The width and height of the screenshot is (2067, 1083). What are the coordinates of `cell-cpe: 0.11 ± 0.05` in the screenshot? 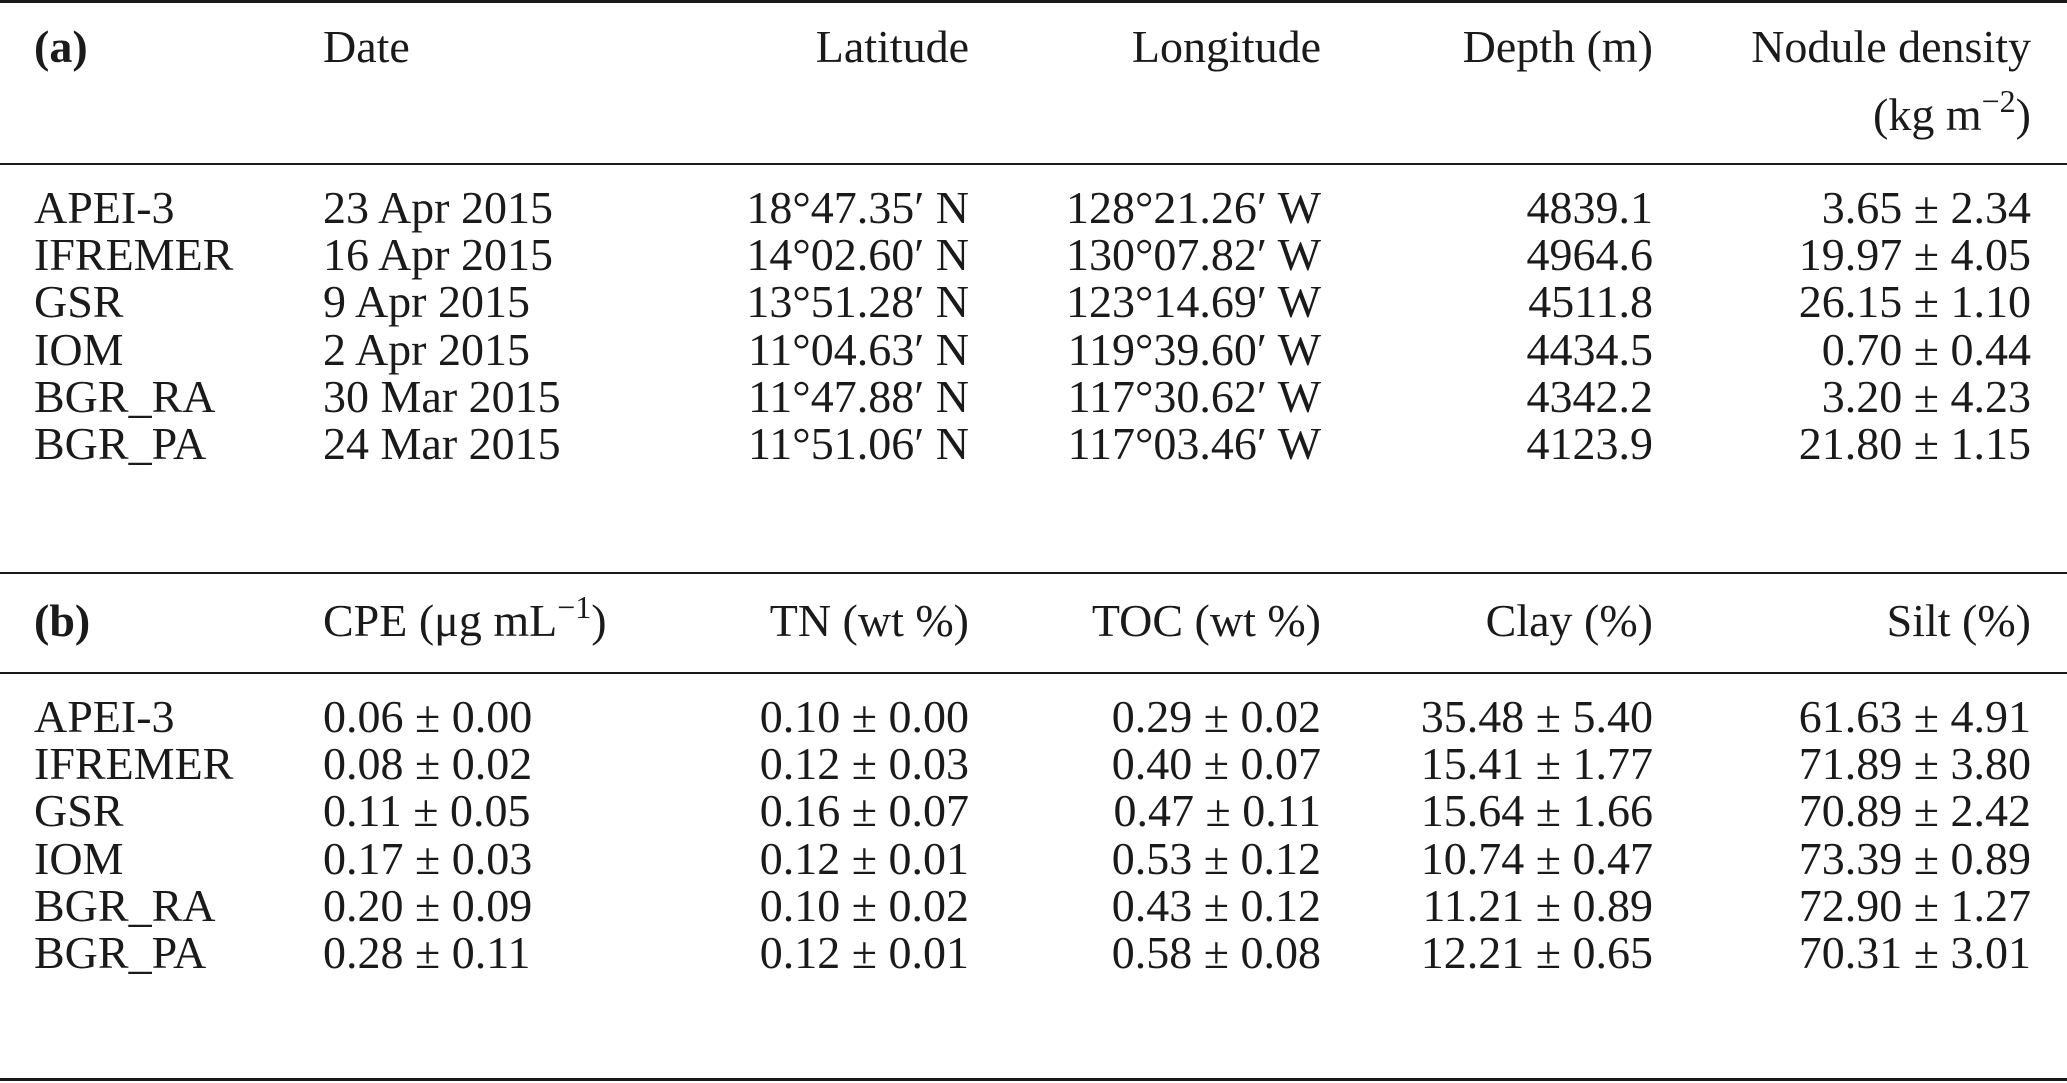 It's located at (427, 811).